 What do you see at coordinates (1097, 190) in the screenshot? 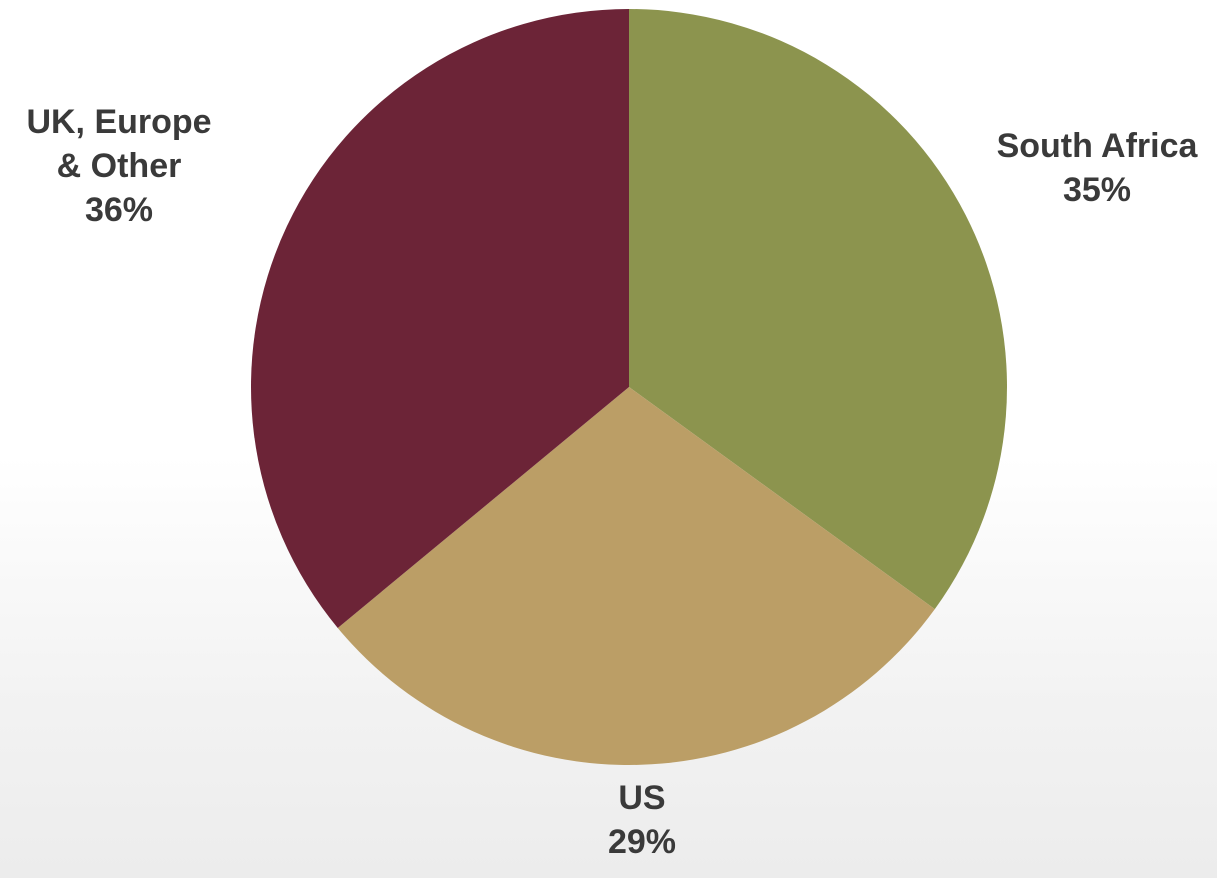
I see `slice-percent-label: 35%` at bounding box center [1097, 190].